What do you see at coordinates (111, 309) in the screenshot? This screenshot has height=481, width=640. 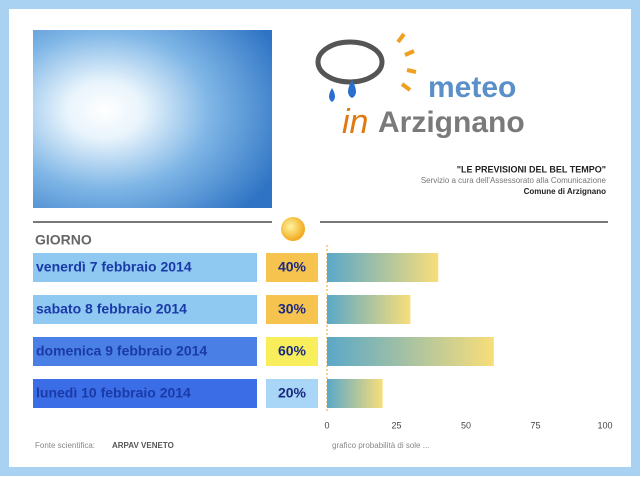 I see `category-label: sabato 8 febbraio 2014` at bounding box center [111, 309].